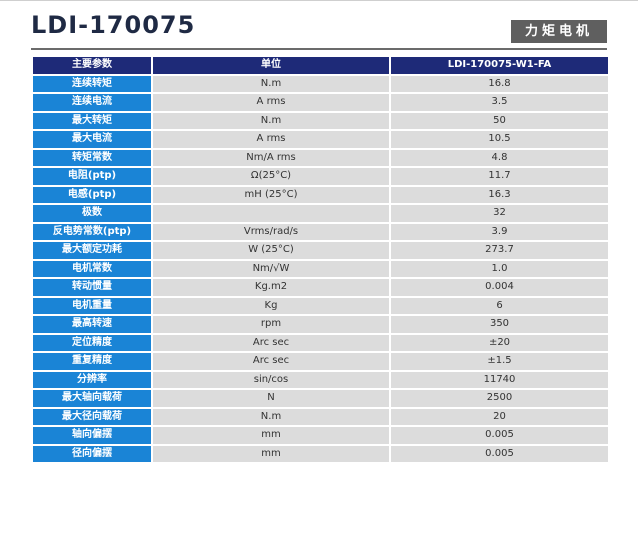  Describe the element at coordinates (92, 287) in the screenshot. I see `param-cell: 转动惯量` at that location.